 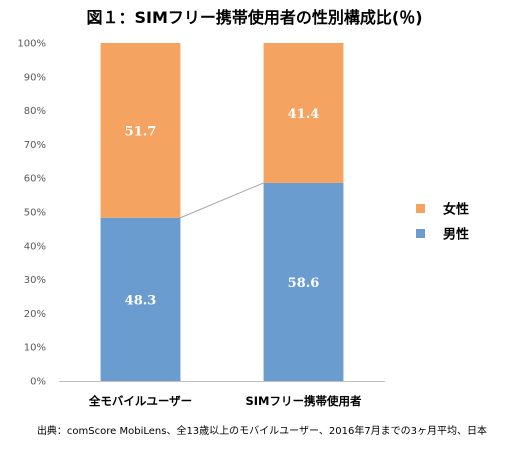 I want to click on y-tick-label: 80%, so click(x=35, y=111).